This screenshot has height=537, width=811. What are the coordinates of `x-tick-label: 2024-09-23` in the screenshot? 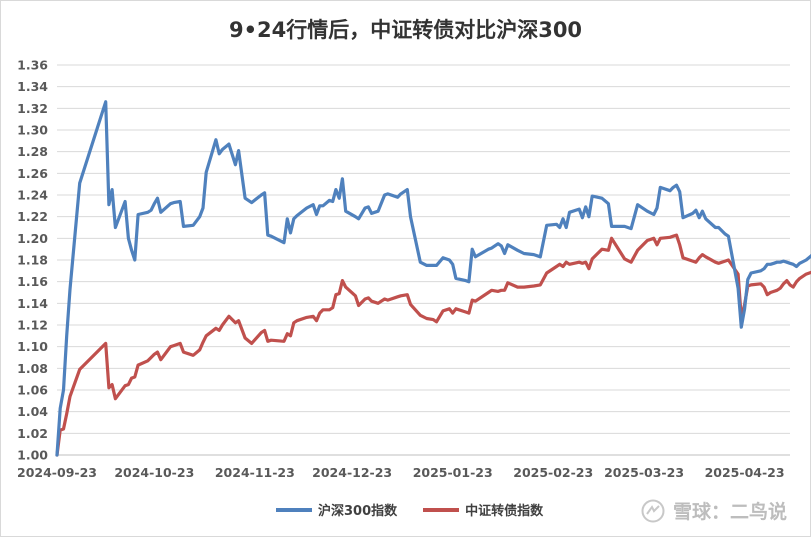 It's located at (57, 472).